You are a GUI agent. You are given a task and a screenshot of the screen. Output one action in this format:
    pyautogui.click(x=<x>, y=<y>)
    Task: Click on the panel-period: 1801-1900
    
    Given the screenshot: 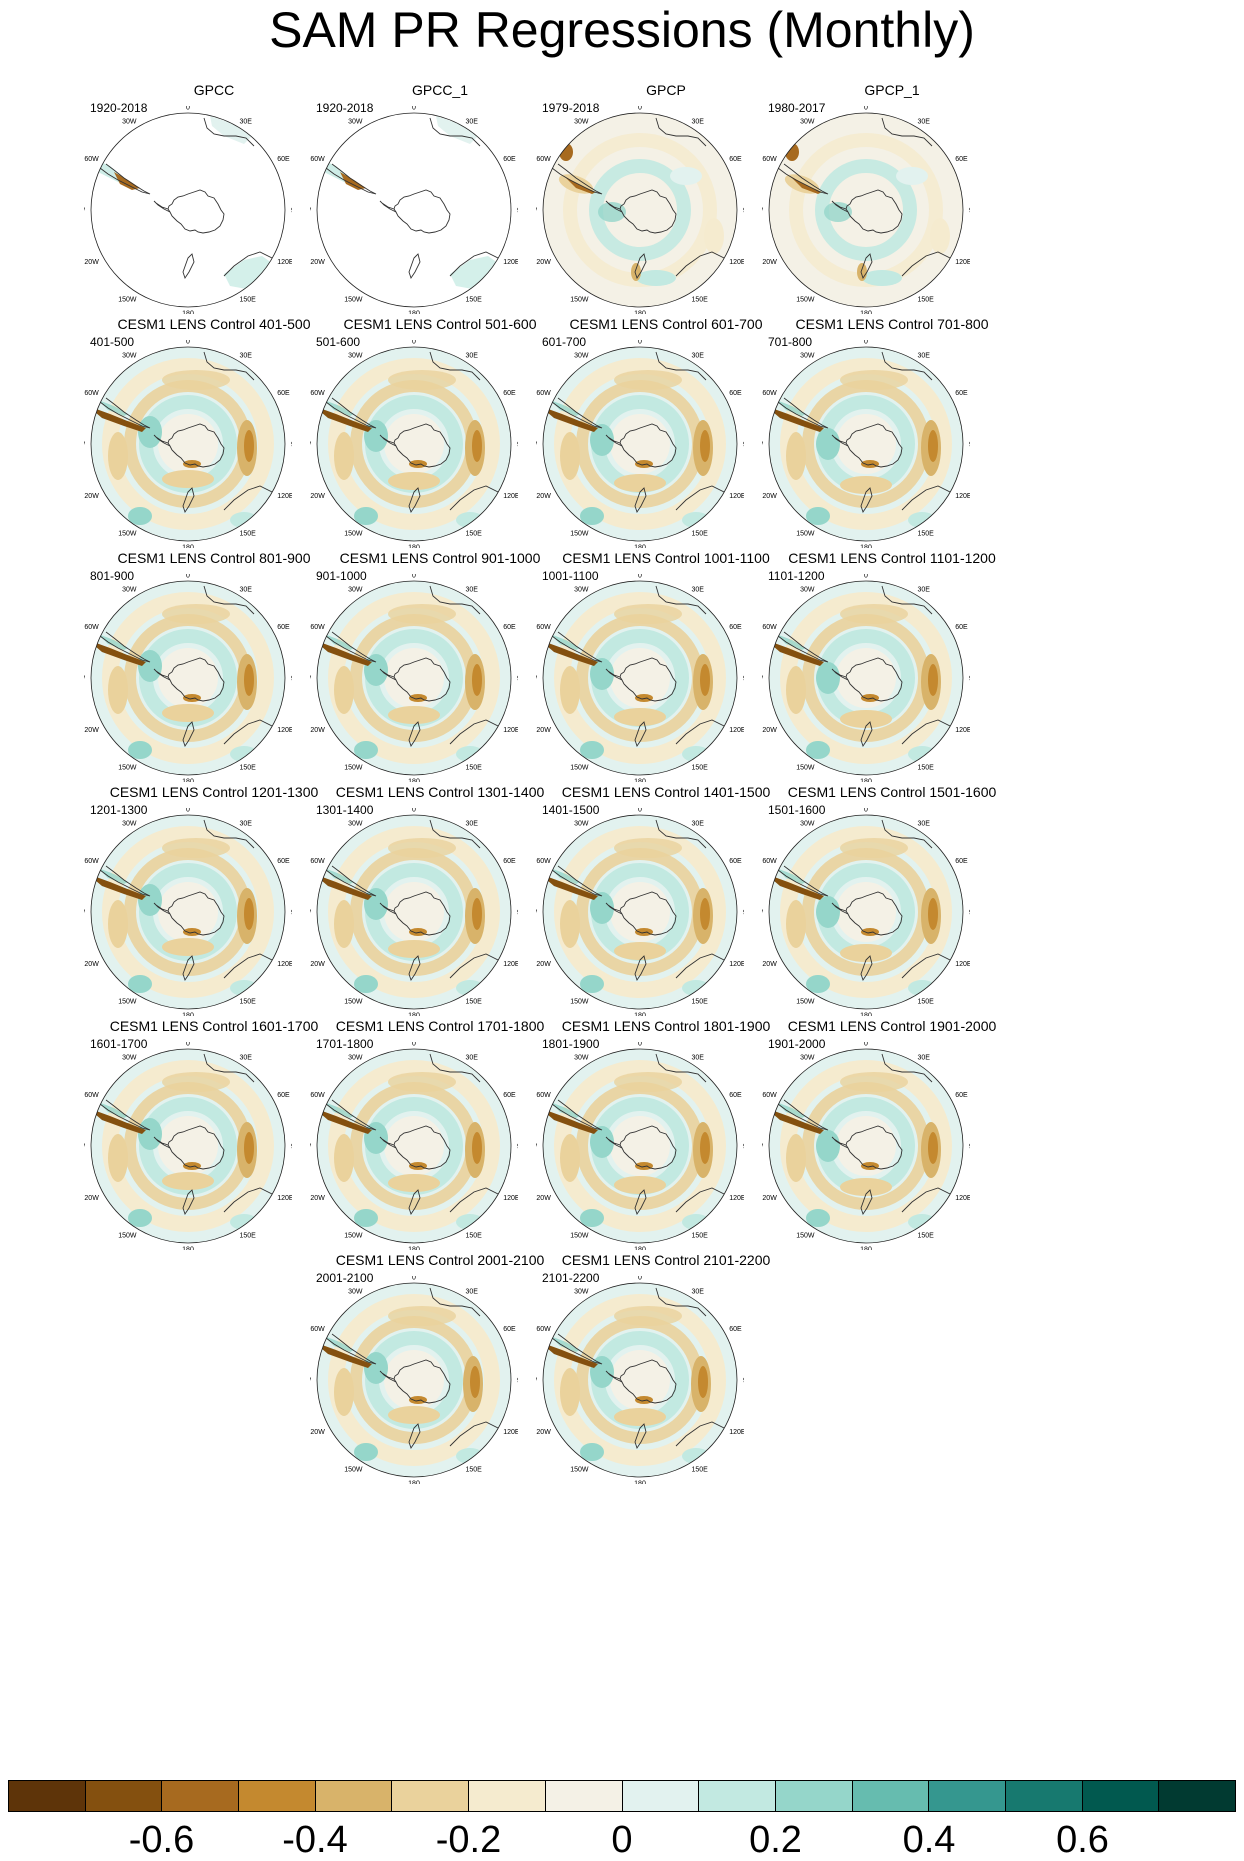 What is the action you would take?
    pyautogui.click(x=571, y=1044)
    